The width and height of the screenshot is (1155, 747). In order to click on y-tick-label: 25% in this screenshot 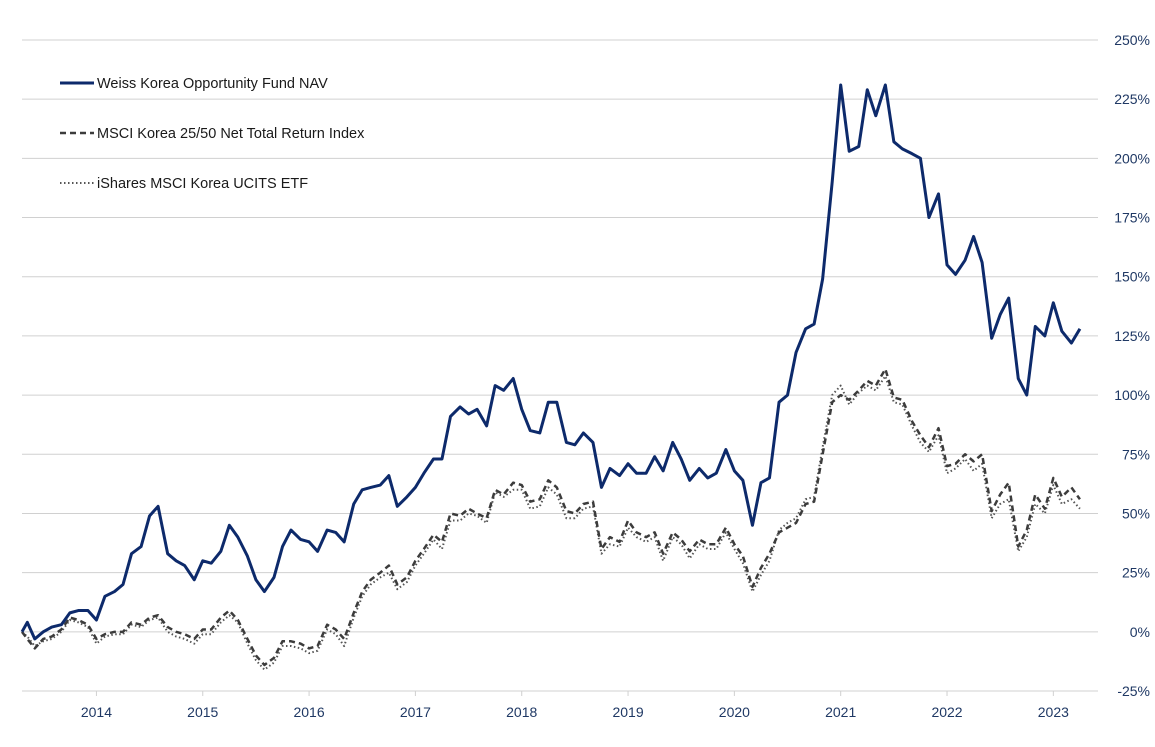, I will do `click(1136, 573)`.